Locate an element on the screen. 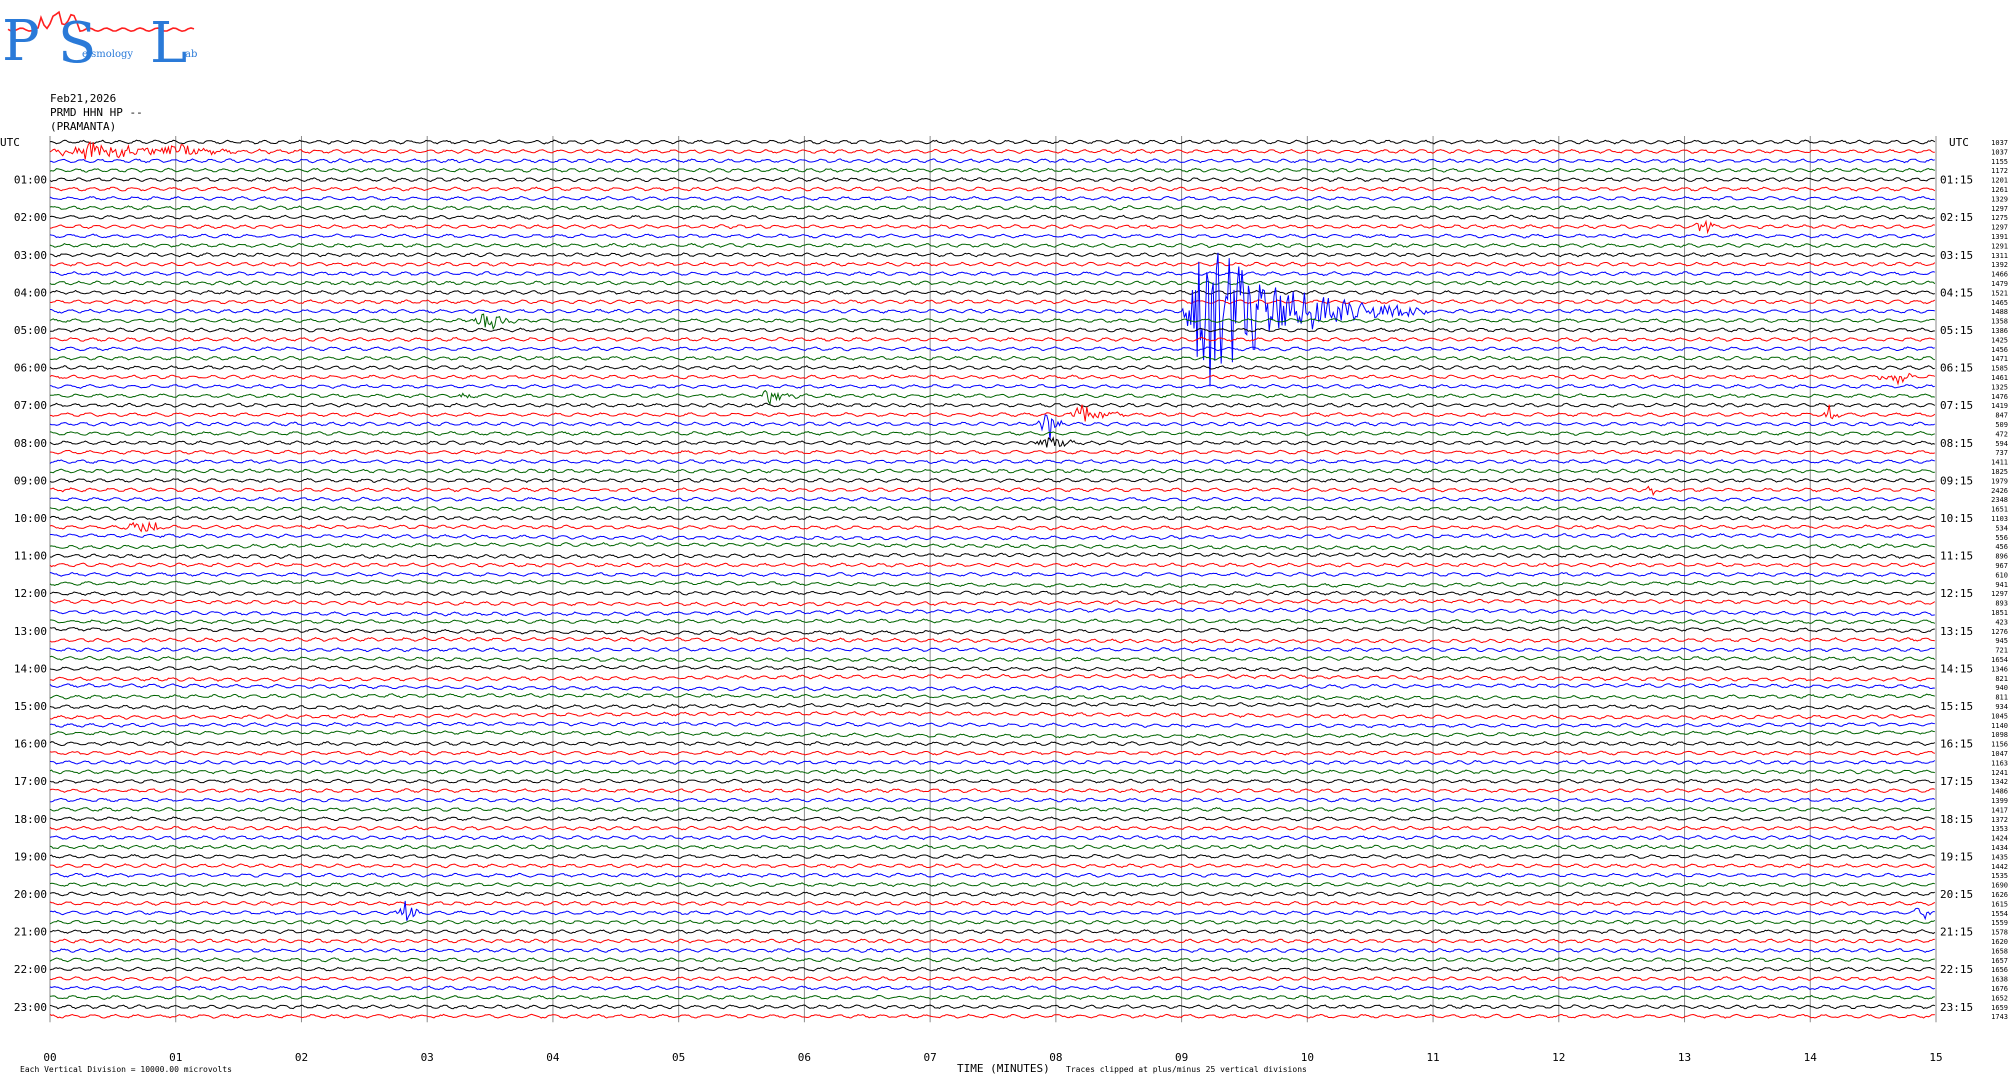 This screenshot has width=2010, height=1080. trace-number-label: 1098 is located at coordinates (1999, 735).